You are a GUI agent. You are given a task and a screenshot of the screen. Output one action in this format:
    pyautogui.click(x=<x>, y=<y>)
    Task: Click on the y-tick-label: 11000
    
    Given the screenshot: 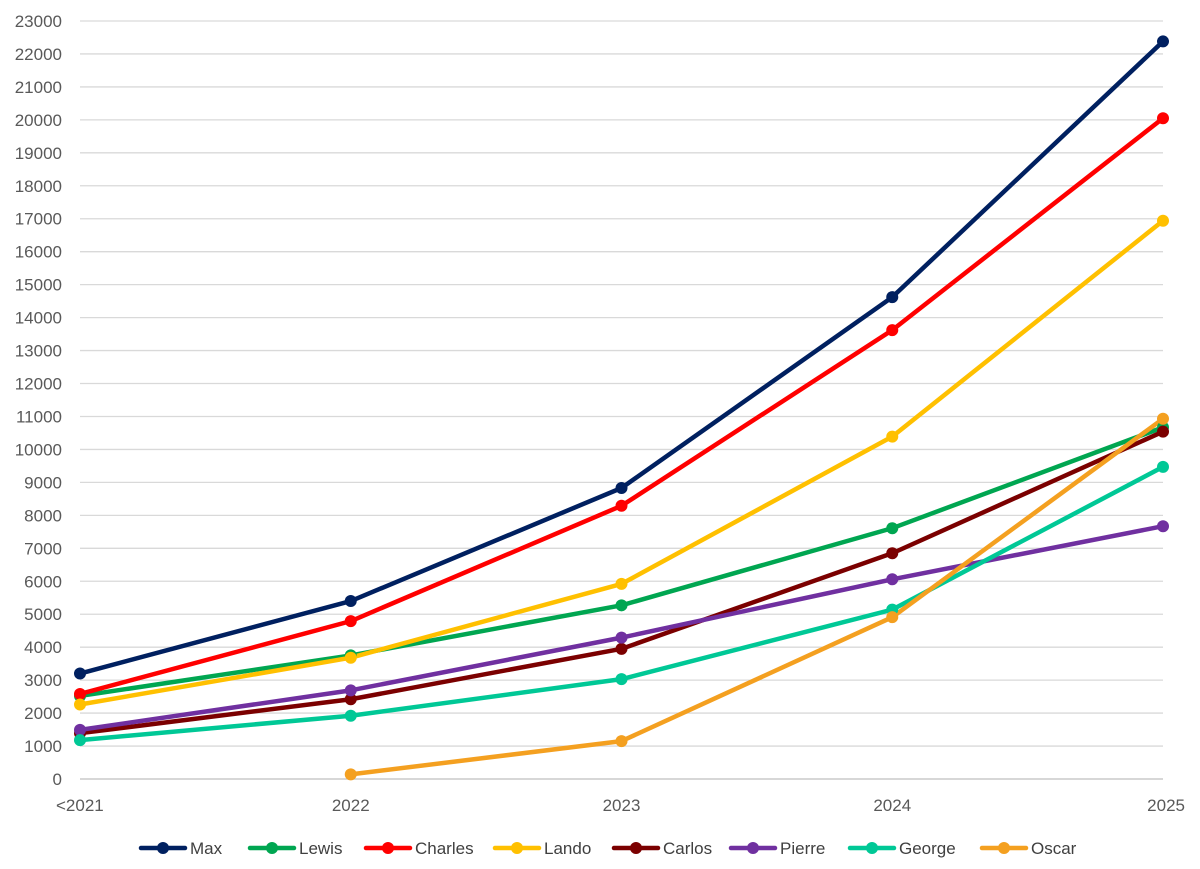 What is the action you would take?
    pyautogui.click(x=39, y=416)
    